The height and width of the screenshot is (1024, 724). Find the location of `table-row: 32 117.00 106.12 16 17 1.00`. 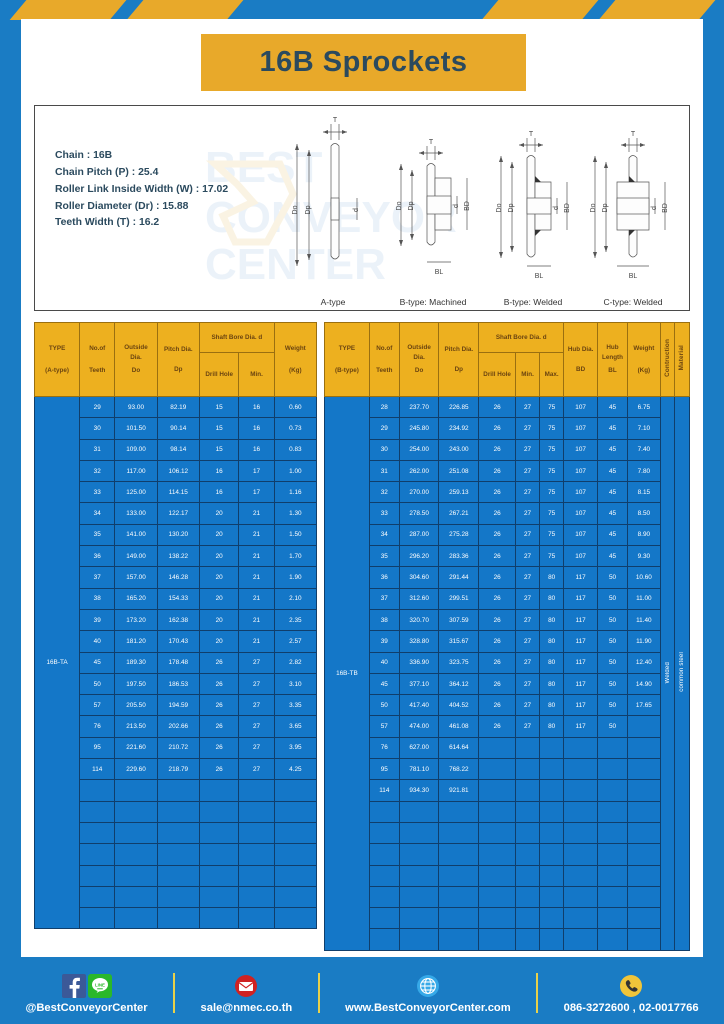

table-row: 32 117.00 106.12 16 17 1.00 is located at coordinates (176, 471).